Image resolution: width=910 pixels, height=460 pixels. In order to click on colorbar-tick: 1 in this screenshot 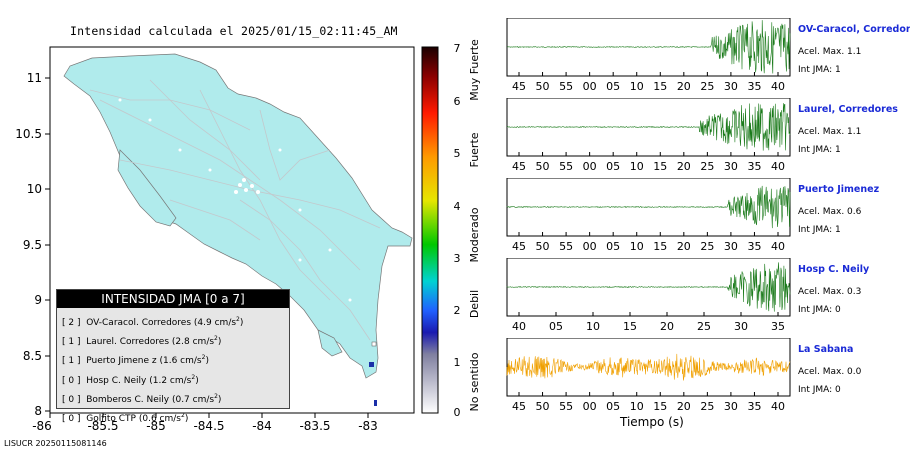, I will do `click(457, 362)`.